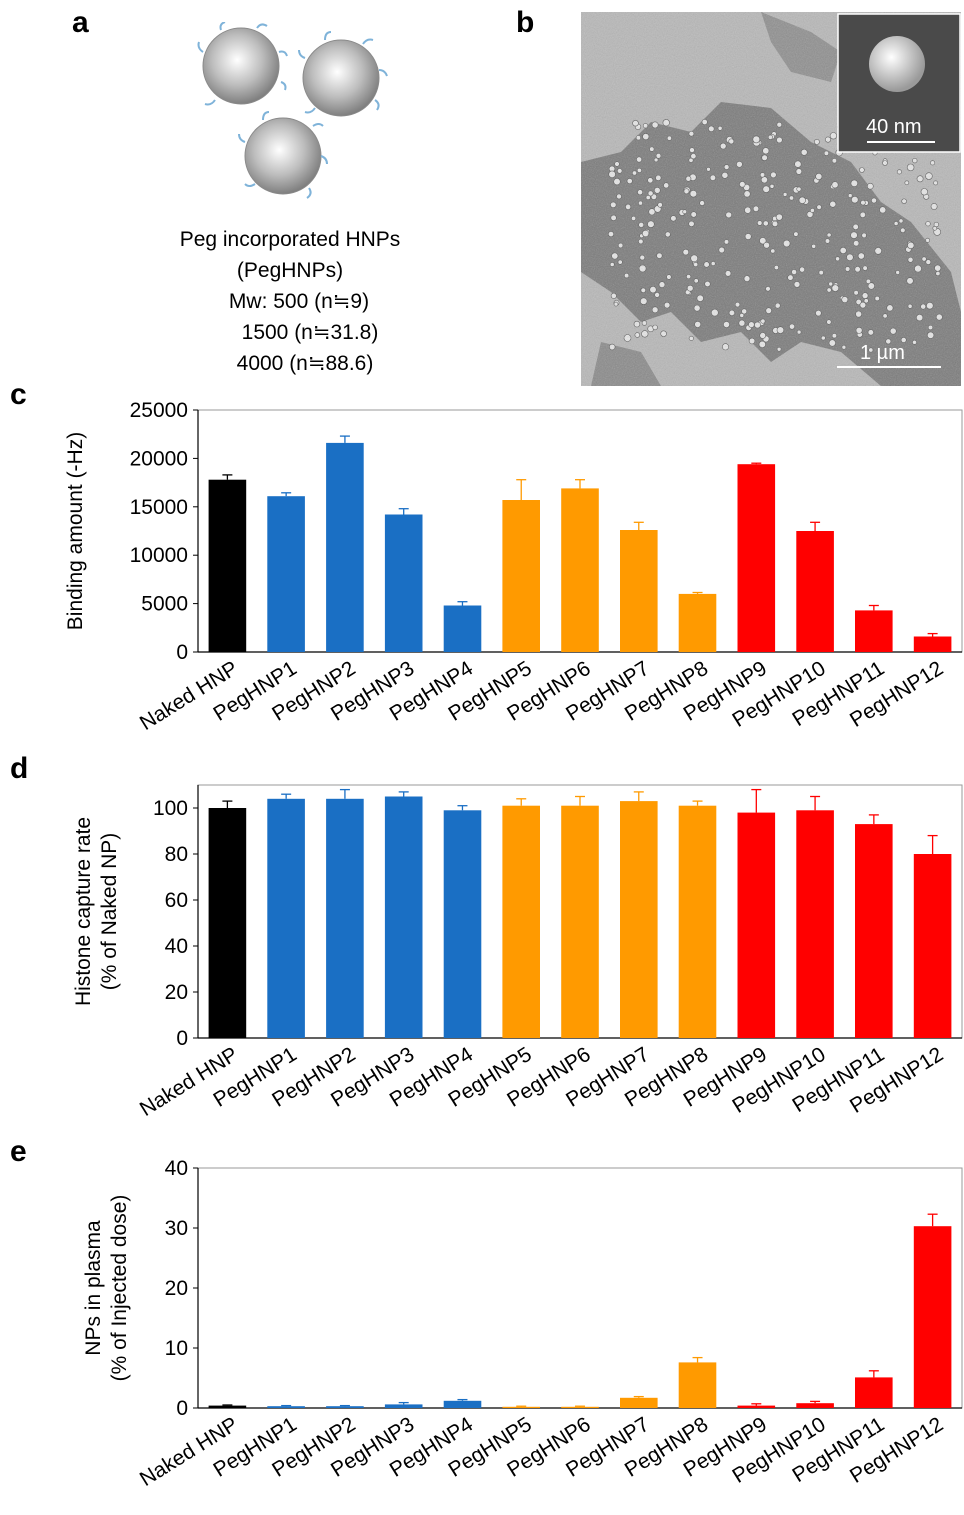 The image size is (964, 1515). What do you see at coordinates (290, 239) in the screenshot?
I see `description-line-1: Peg incorporated HNPs` at bounding box center [290, 239].